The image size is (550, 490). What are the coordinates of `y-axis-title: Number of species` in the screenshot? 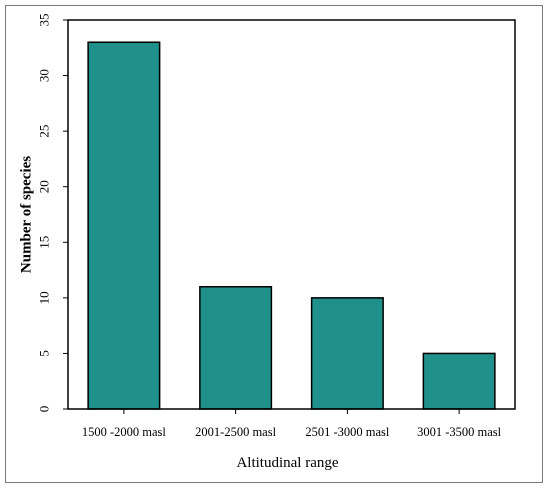 It's located at (26, 214).